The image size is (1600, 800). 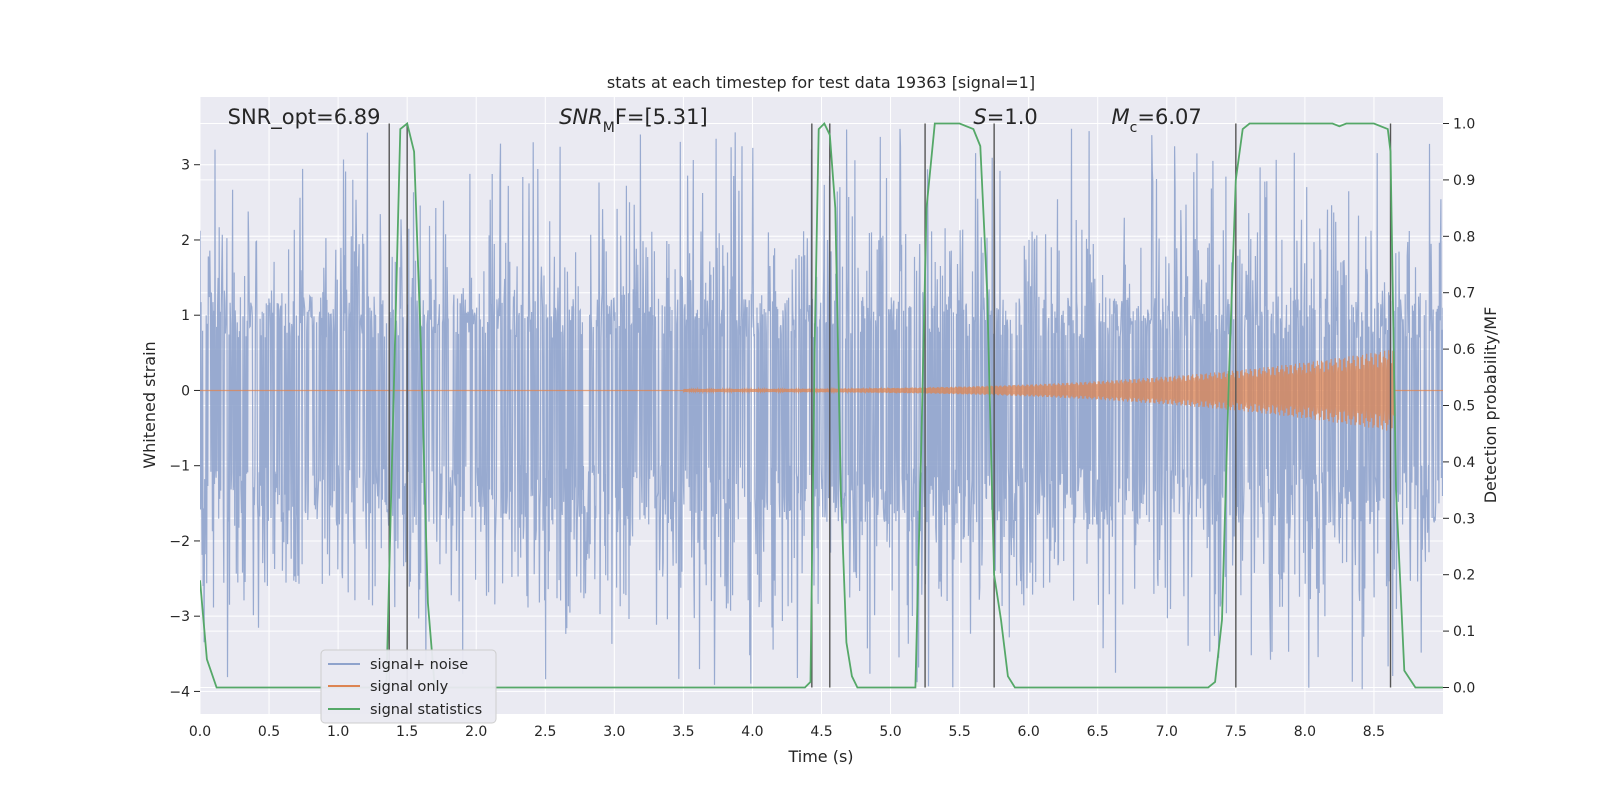 What do you see at coordinates (185, 316) in the screenshot?
I see `y-tick-label: 1` at bounding box center [185, 316].